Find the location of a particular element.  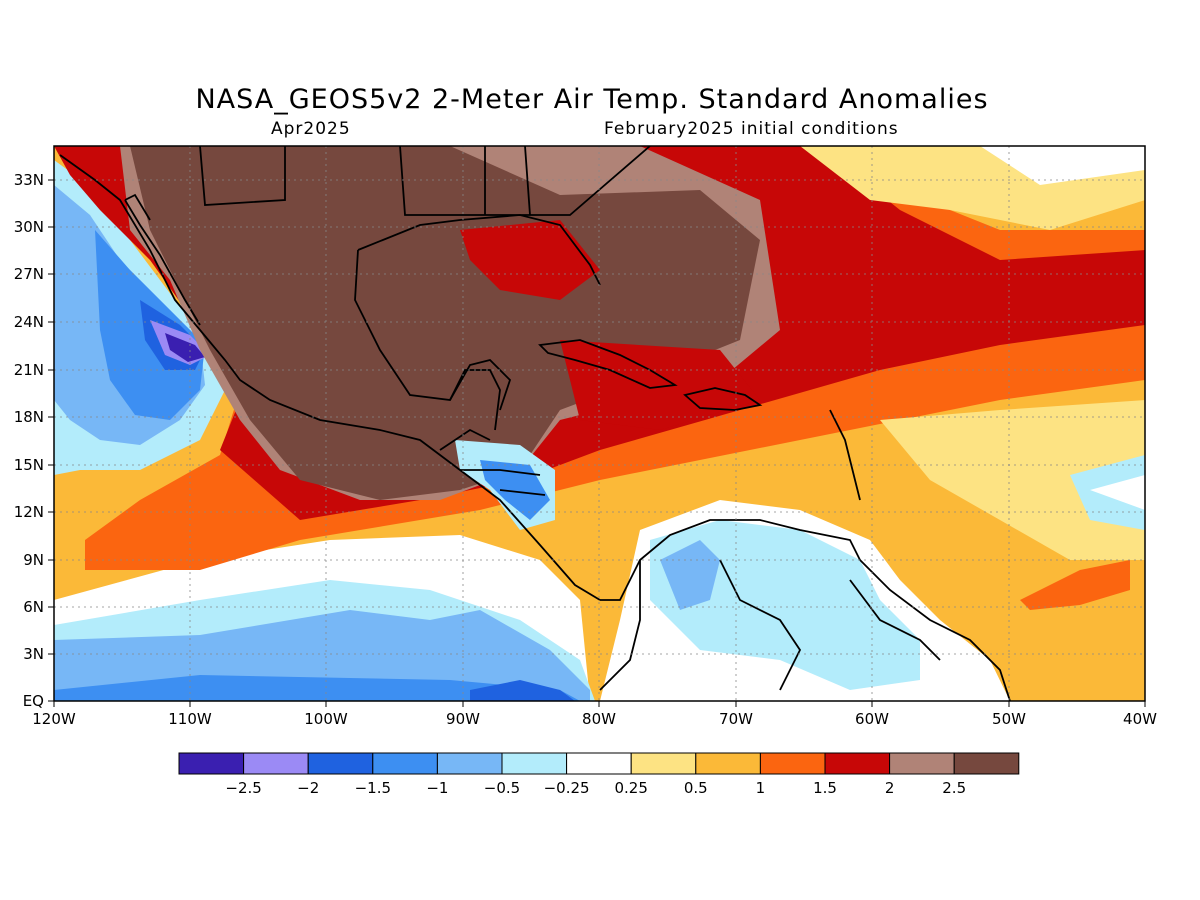

lat-label: 21N is located at coordinates (29, 370).